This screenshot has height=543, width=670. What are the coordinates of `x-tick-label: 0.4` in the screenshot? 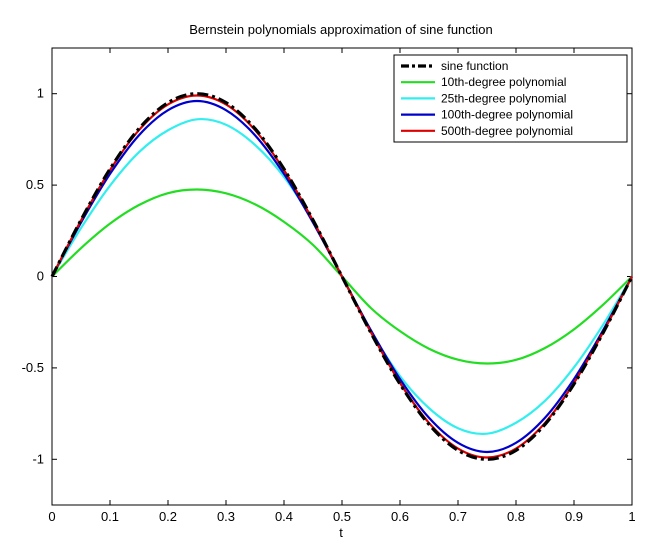 It's located at (284, 516).